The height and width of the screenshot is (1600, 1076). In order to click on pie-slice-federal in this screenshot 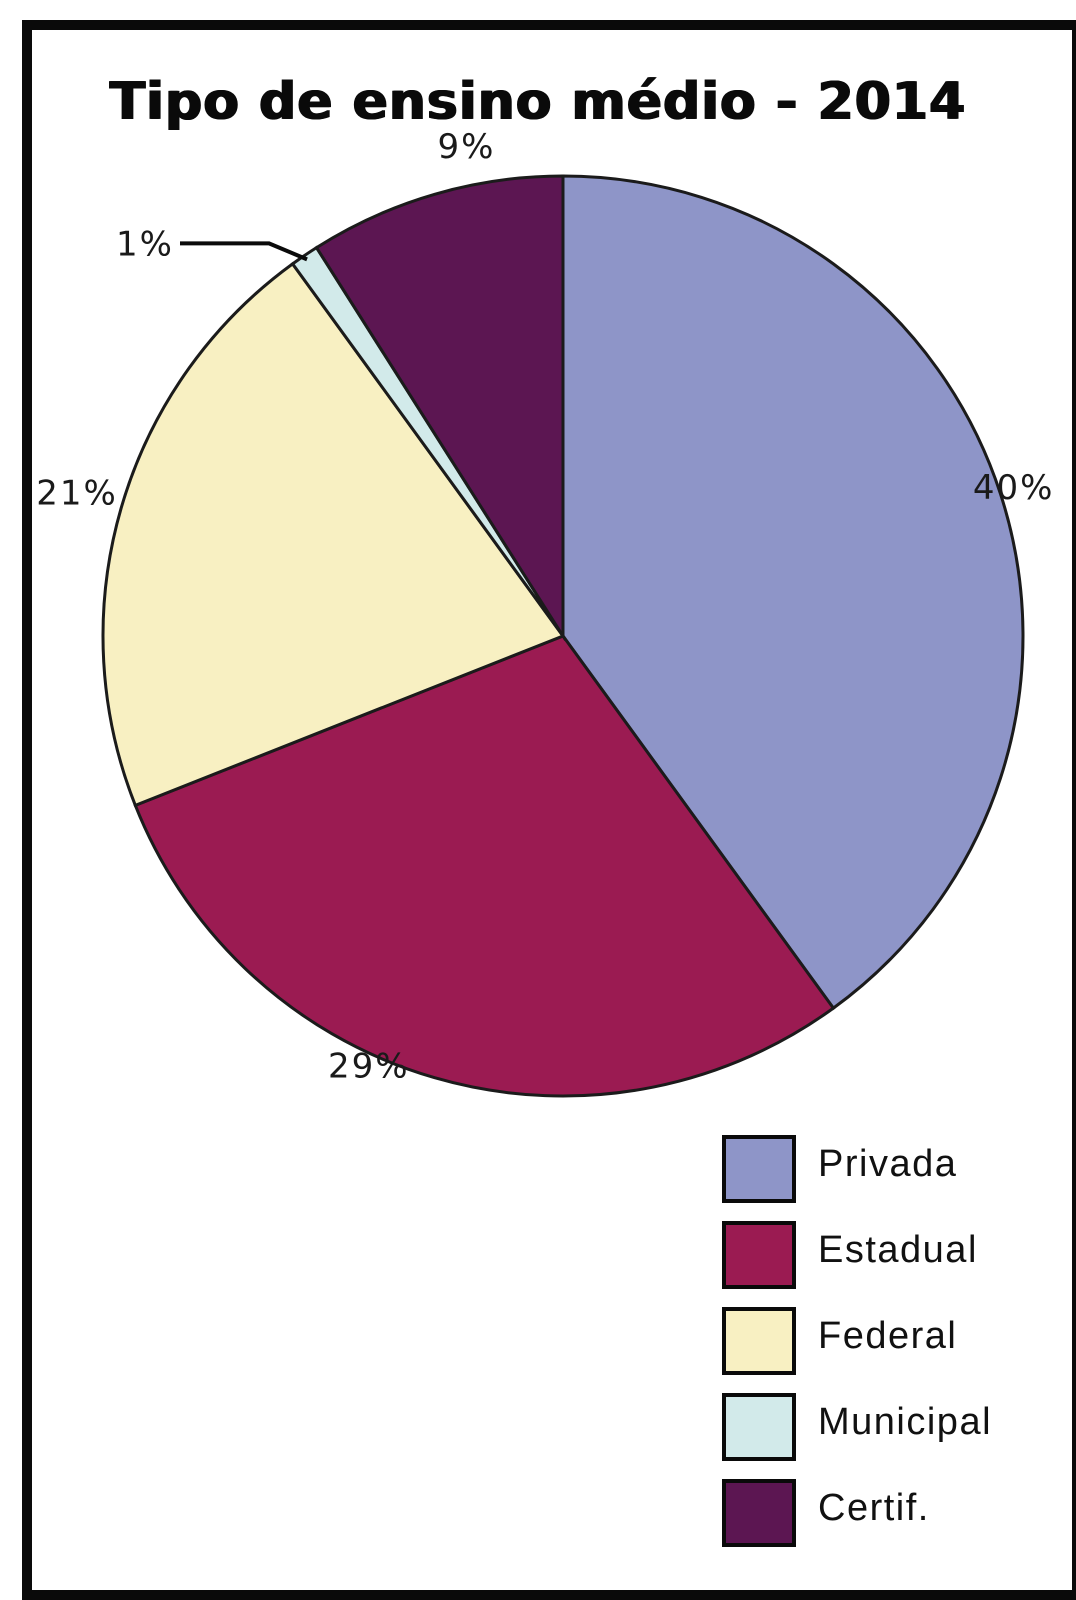, I will do `click(333, 534)`.